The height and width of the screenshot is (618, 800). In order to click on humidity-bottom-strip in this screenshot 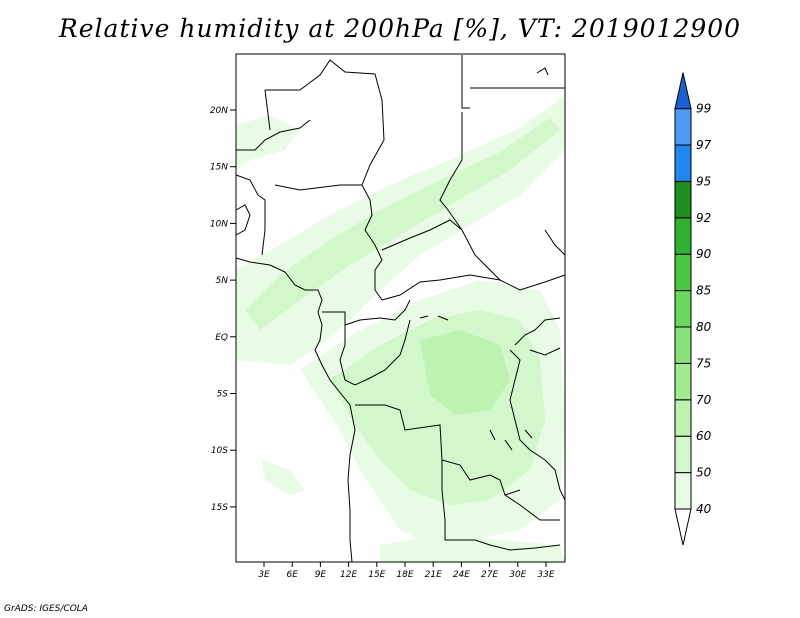, I will do `click(472, 548)`.